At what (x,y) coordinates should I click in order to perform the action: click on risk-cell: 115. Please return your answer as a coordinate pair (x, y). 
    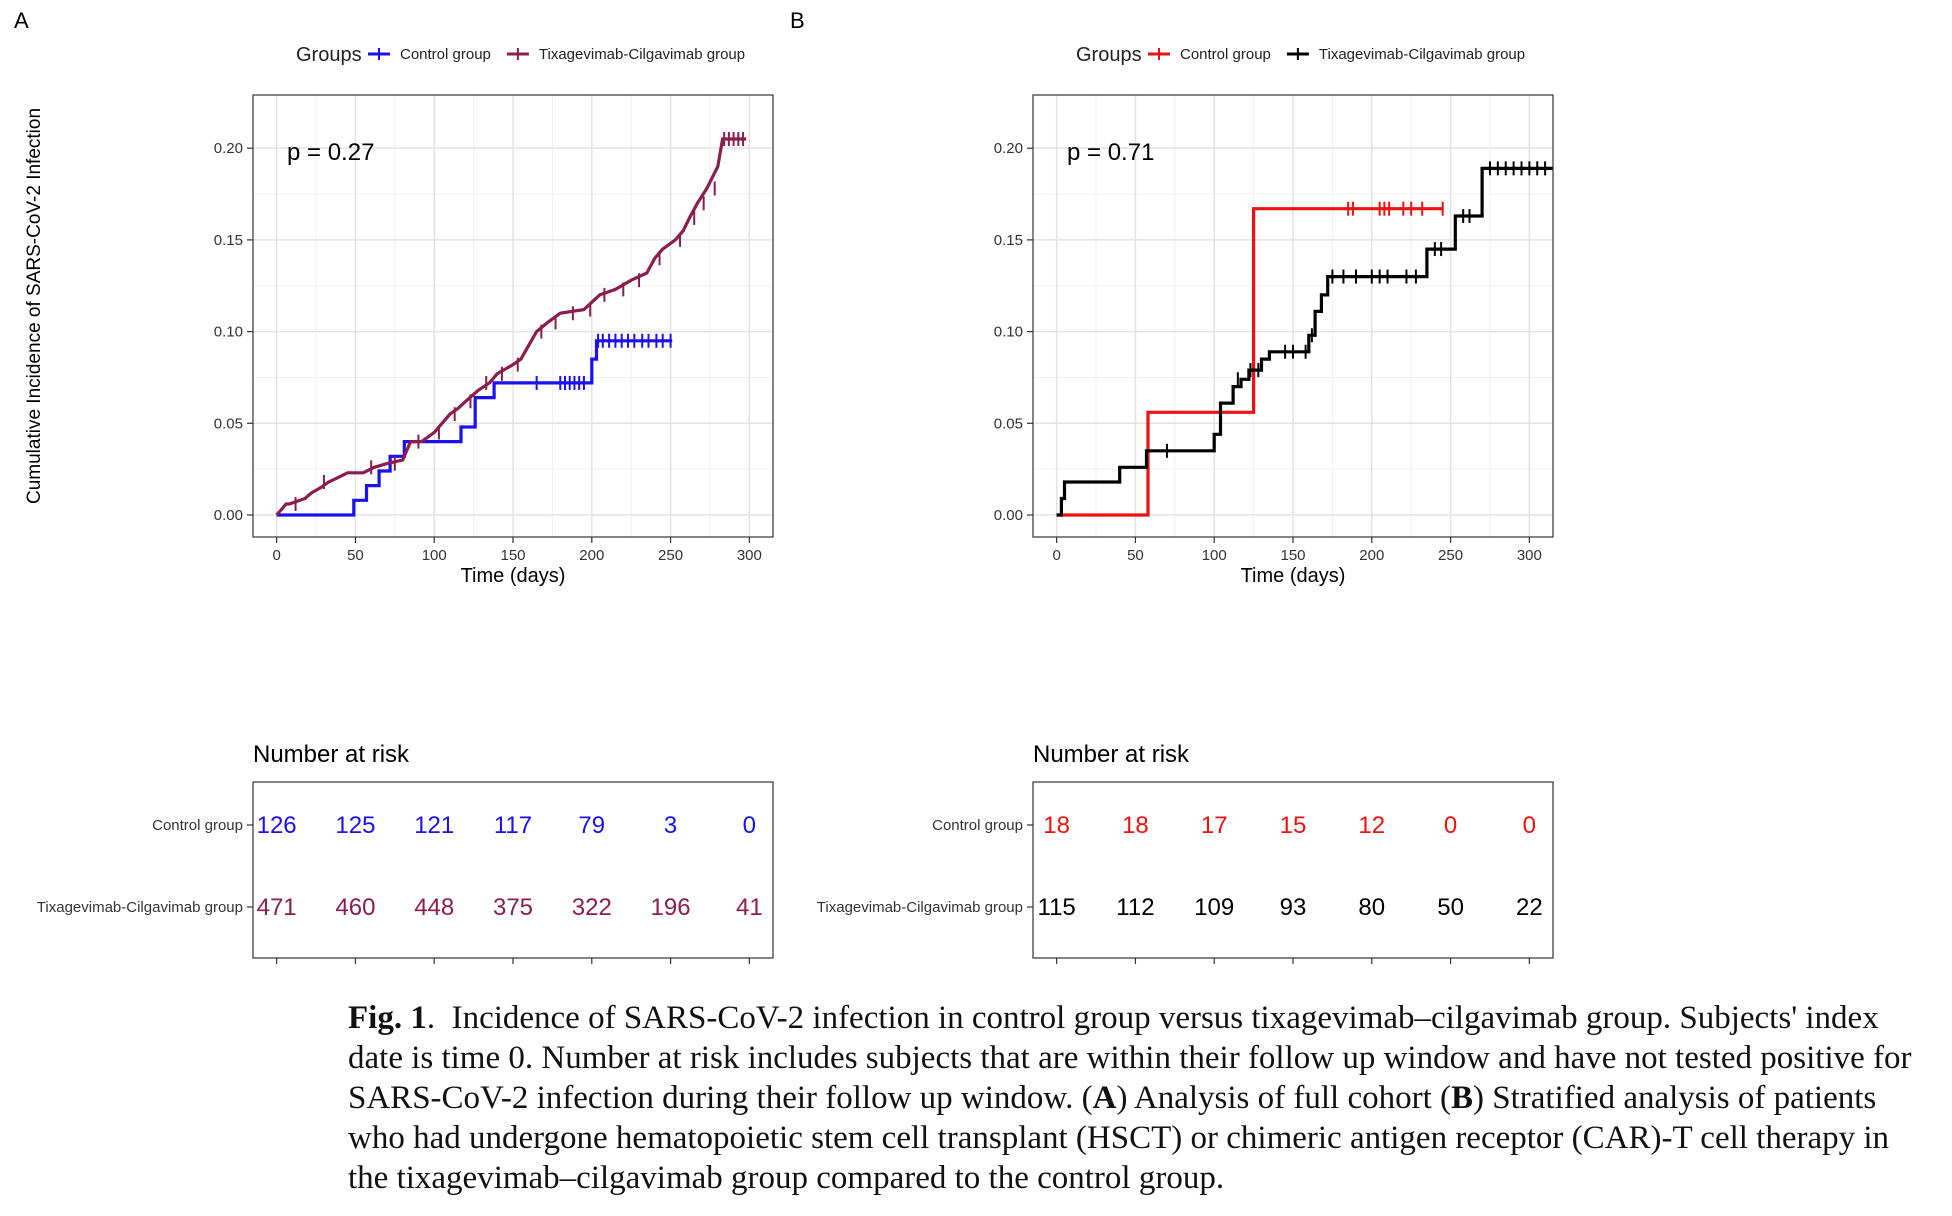
    Looking at the image, I should click on (1057, 907).